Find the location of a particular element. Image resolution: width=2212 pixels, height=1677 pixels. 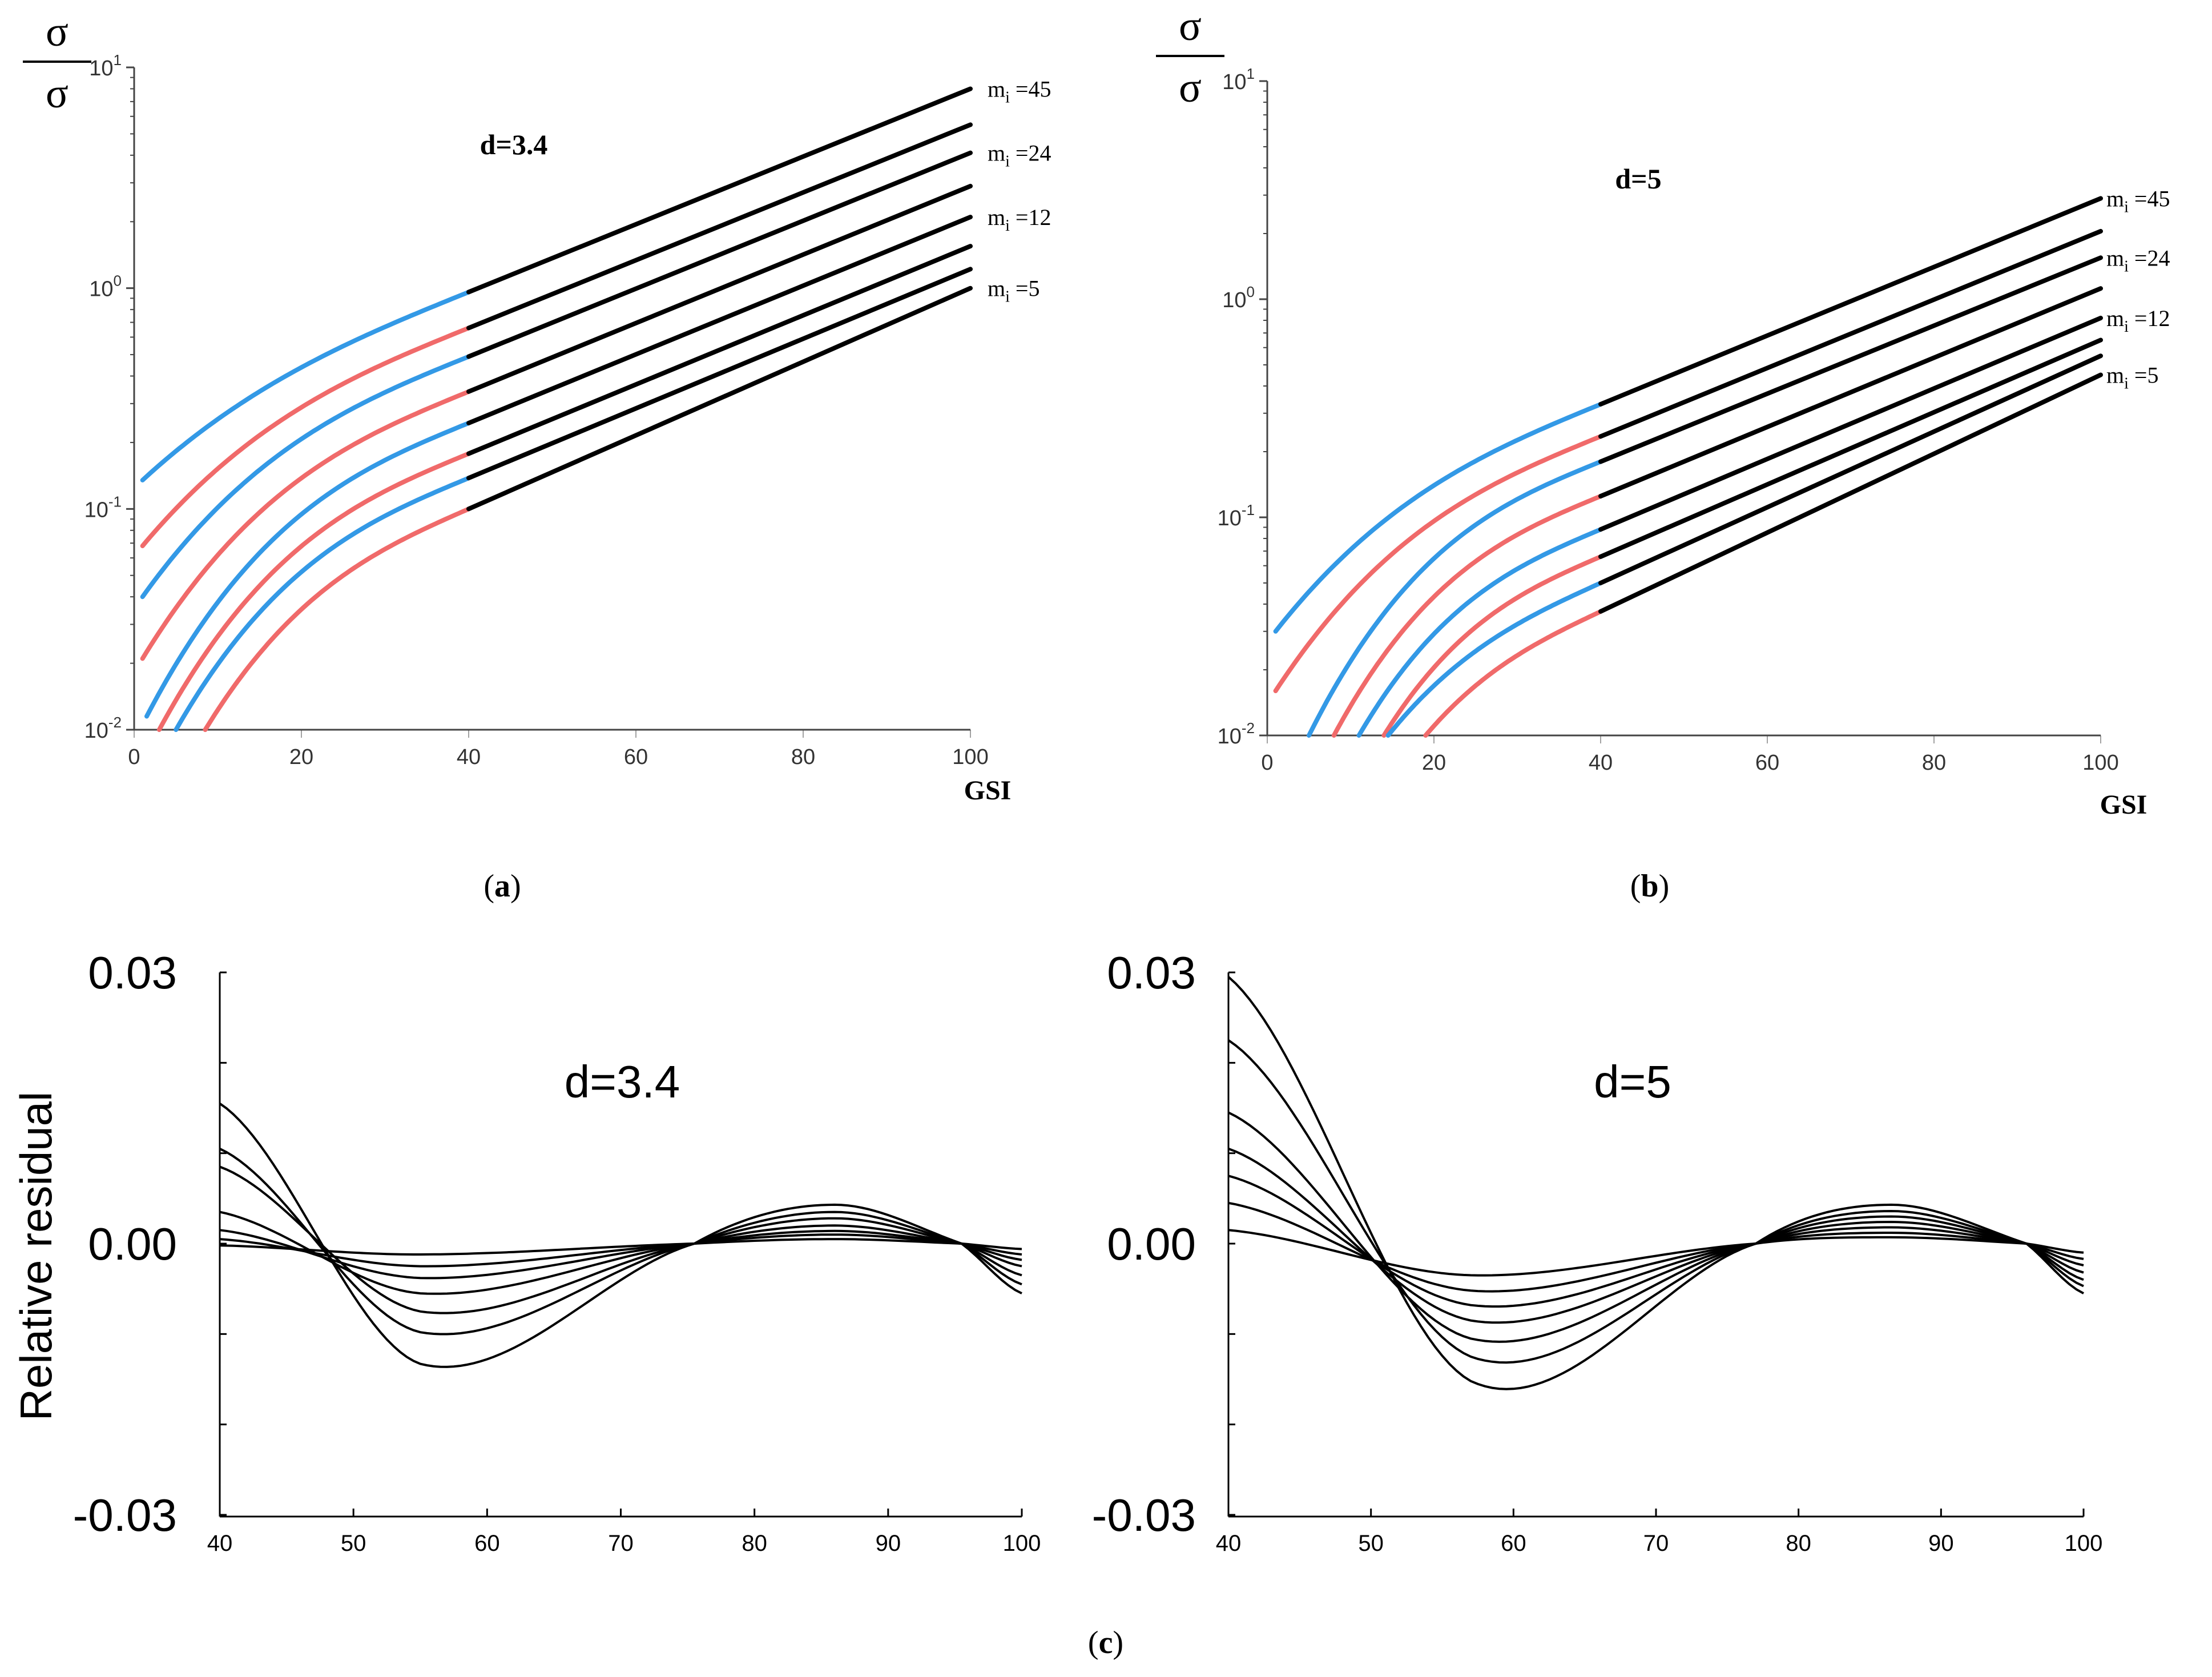

panel-letter: c is located at coordinates (1106, 1642).